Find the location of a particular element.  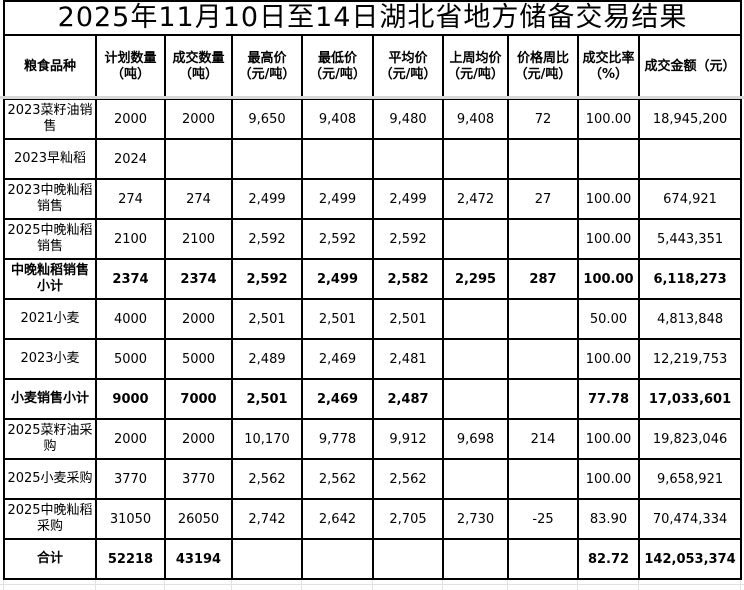

cell: 83.90 is located at coordinates (608, 519).